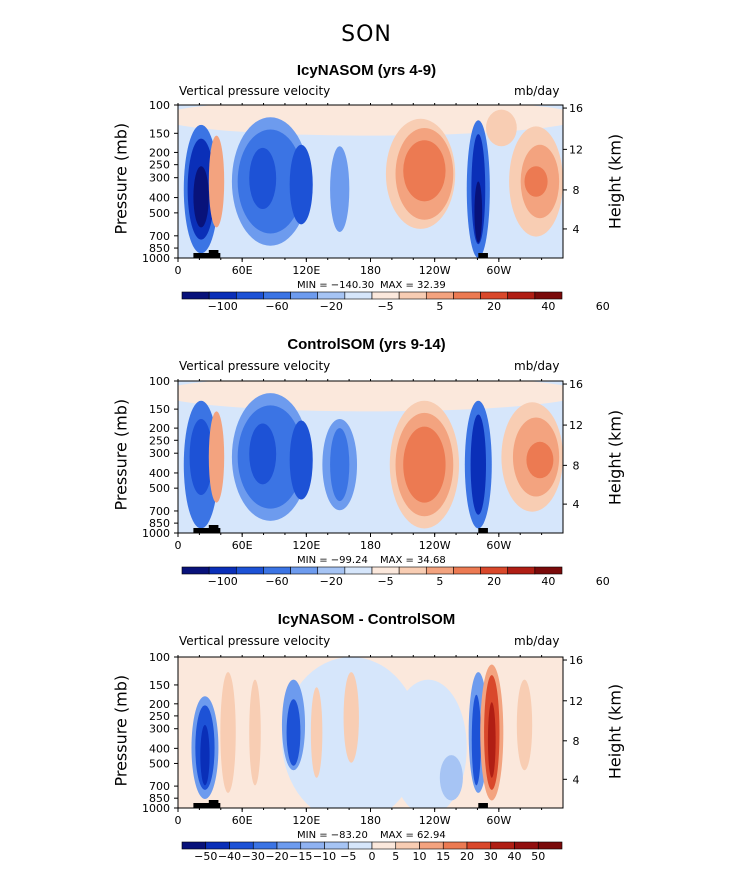  I want to click on panel1-subtitle-right: mb/day, so click(537, 91).